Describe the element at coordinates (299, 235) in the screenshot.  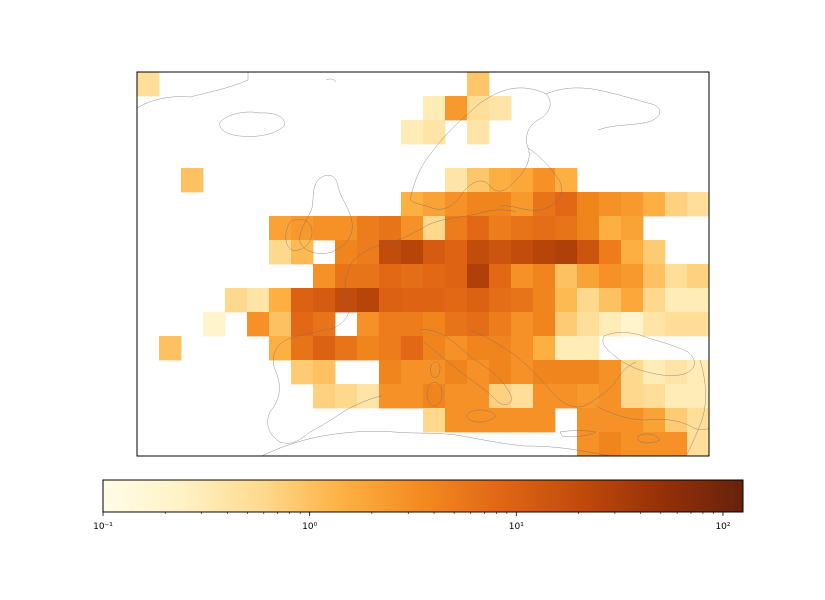
I see `coastline-ireland` at that location.